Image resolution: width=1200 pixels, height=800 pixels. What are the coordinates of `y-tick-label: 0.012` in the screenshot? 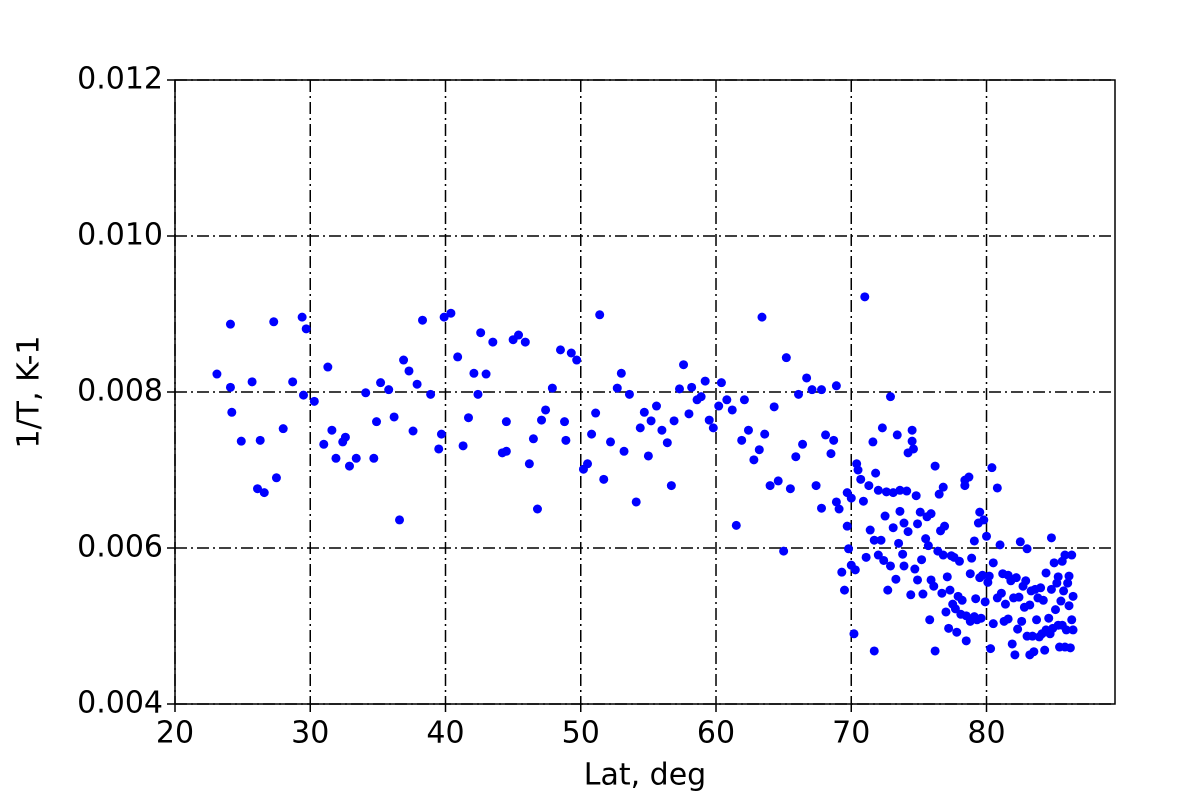 It's located at (120, 79).